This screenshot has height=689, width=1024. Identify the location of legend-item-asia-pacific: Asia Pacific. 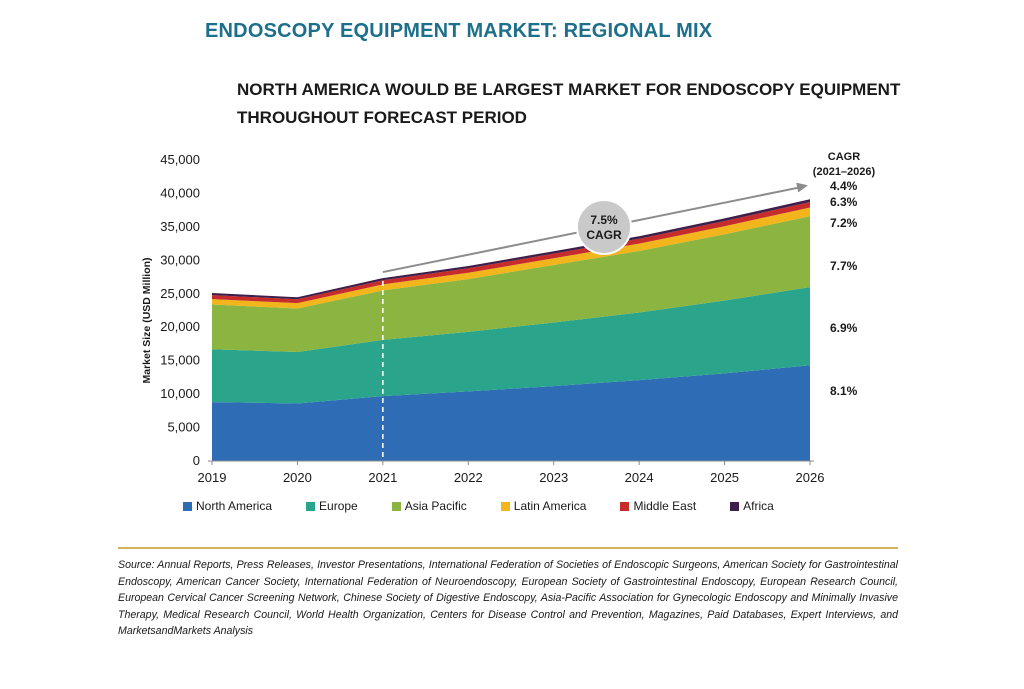
(429, 506).